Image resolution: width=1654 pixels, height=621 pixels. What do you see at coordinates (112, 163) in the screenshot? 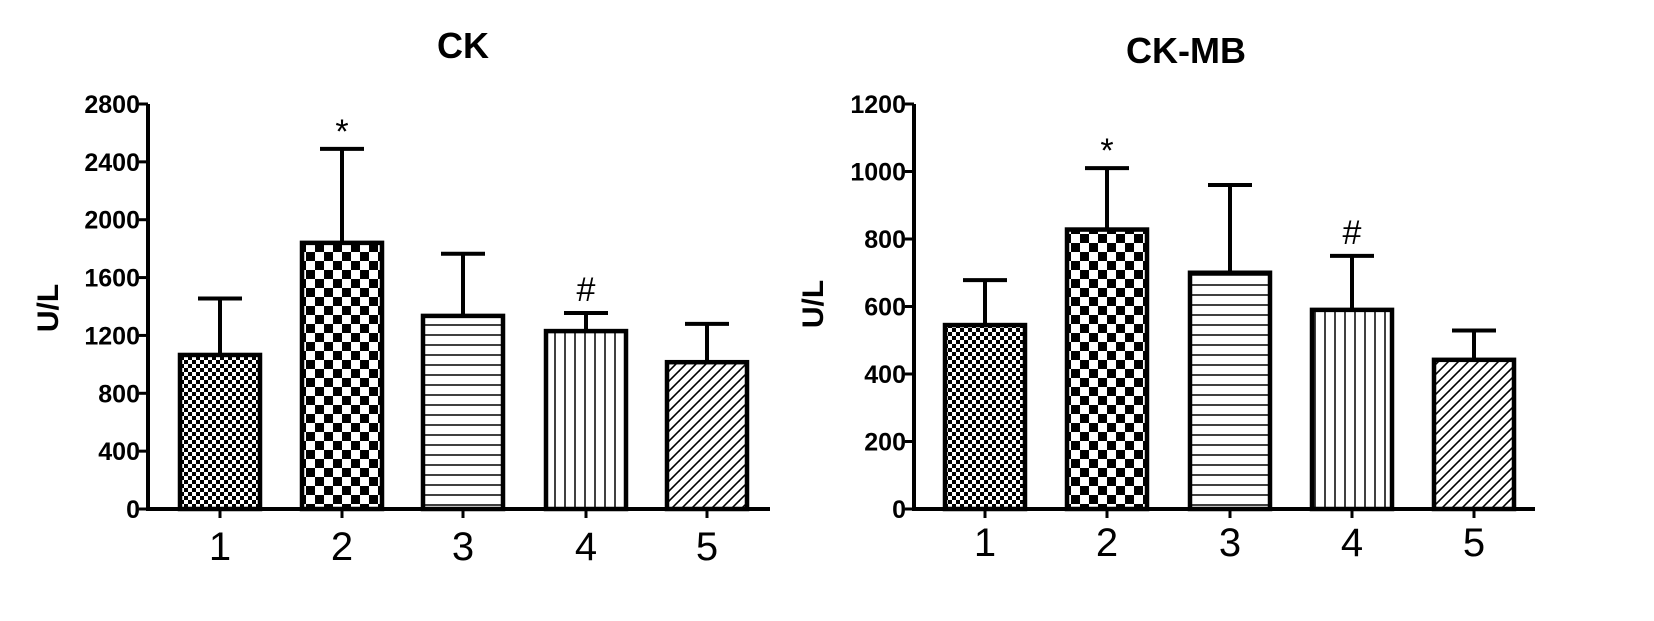
I see `y-tick-label: 2400` at bounding box center [112, 163].